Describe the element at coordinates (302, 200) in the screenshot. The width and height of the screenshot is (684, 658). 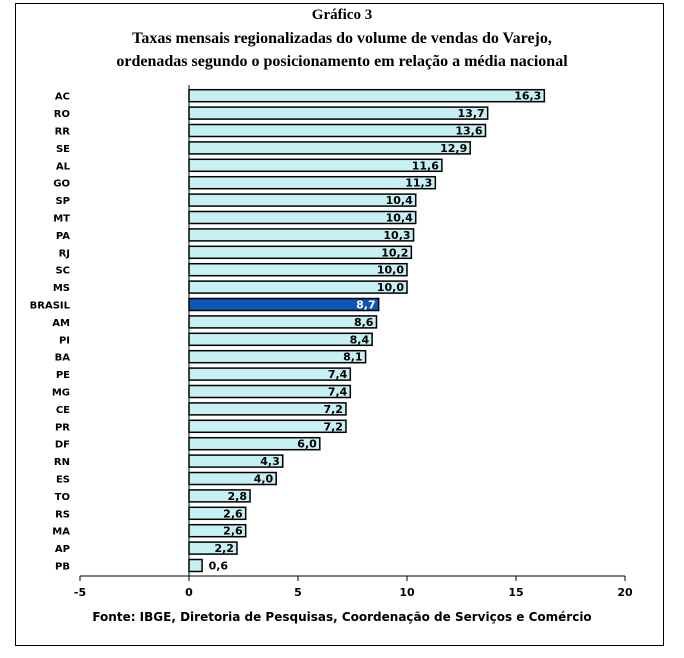
I see `bar-sp` at that location.